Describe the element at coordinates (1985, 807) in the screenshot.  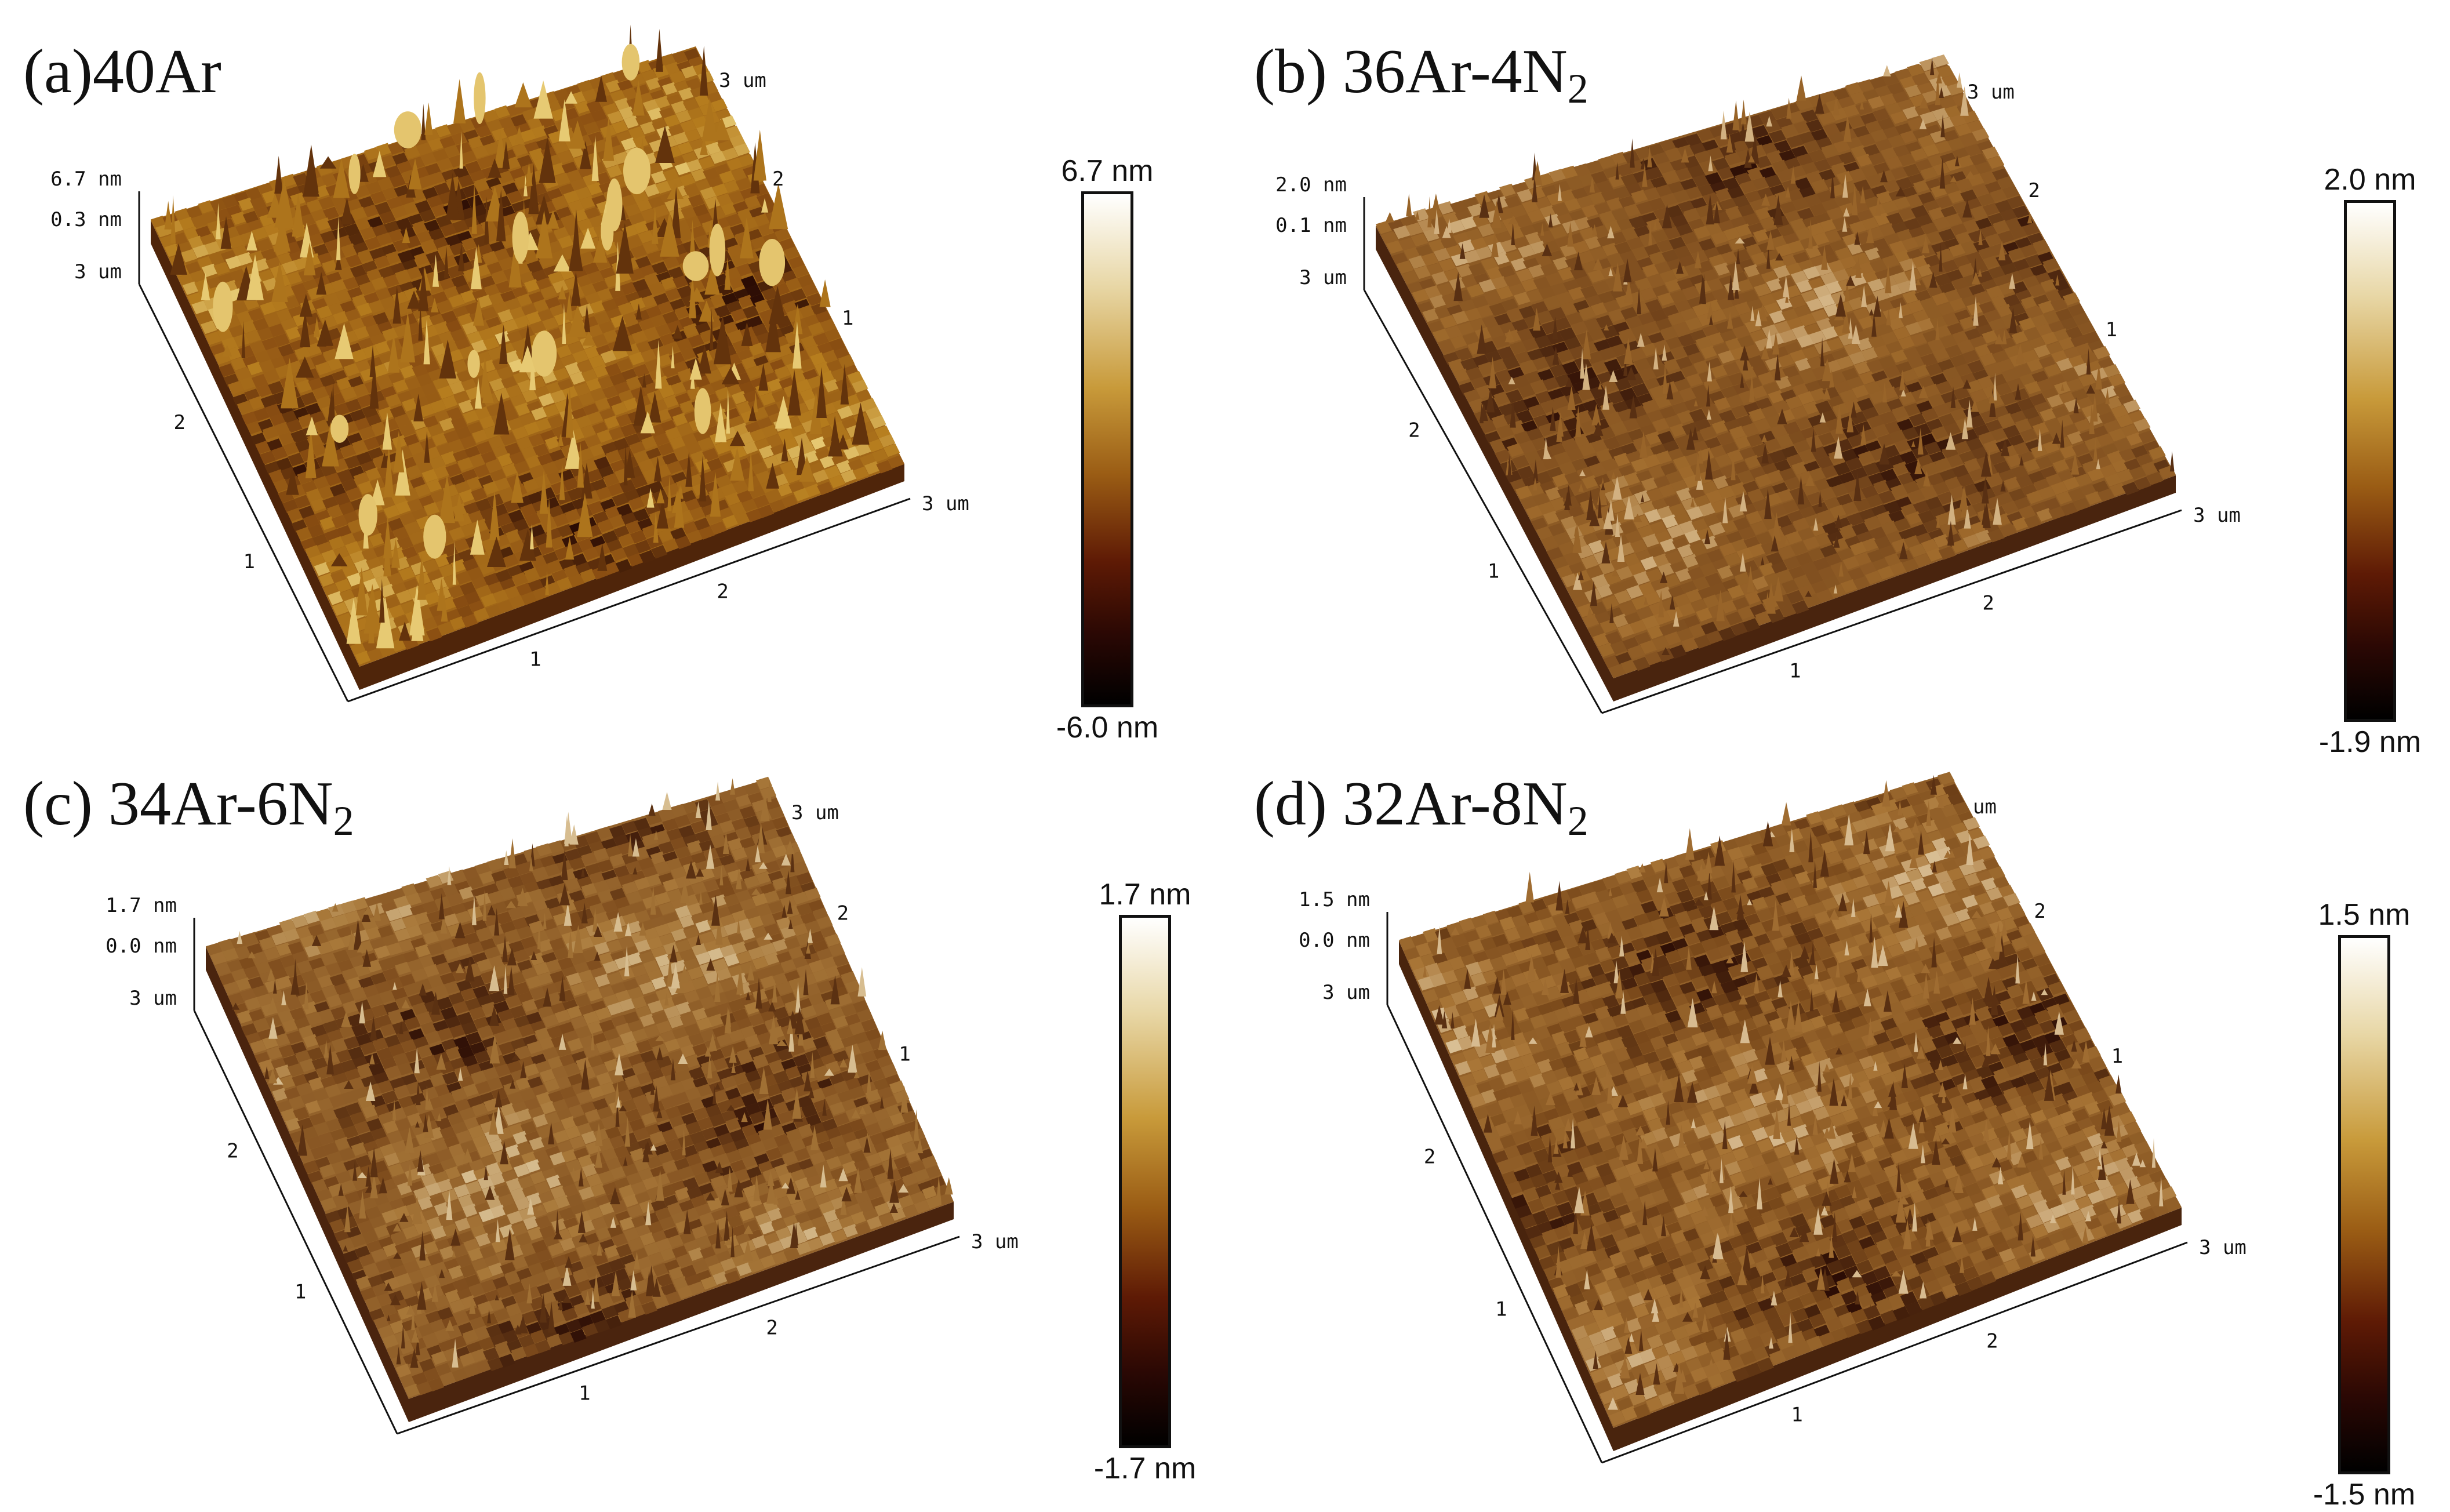
I see `top-corner-axis-label: um` at that location.